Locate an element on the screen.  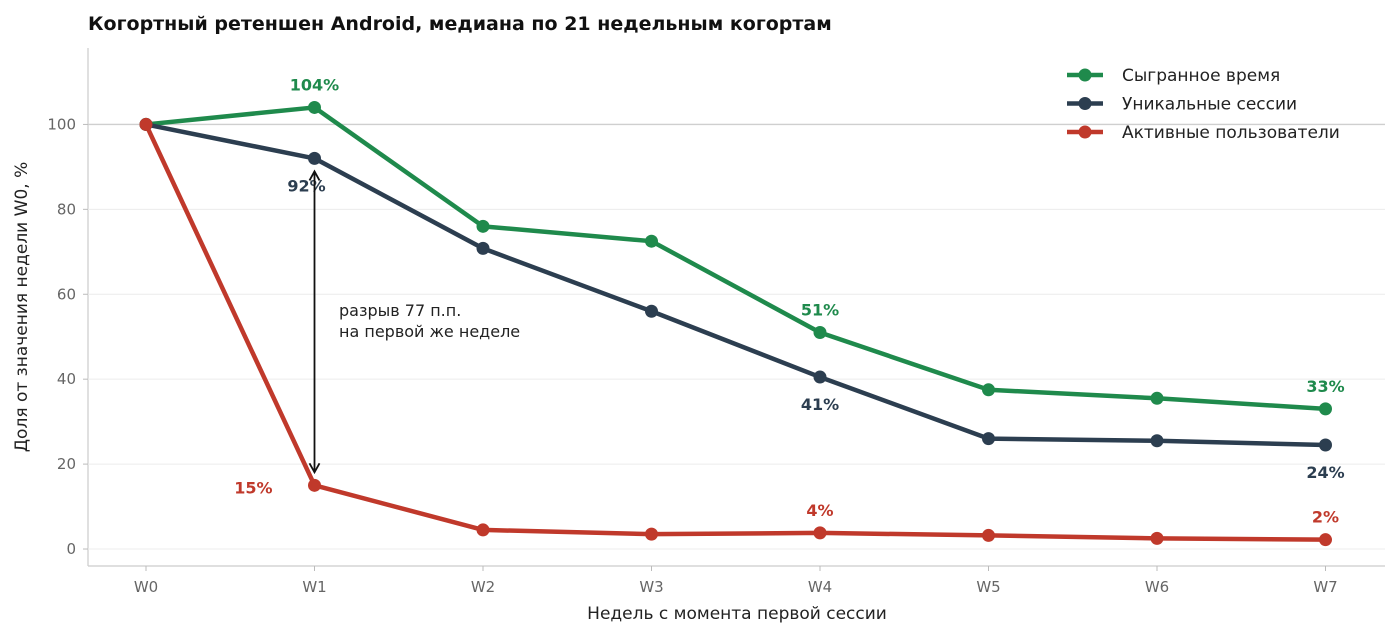
data-label: 4% is located at coordinates (819, 510).